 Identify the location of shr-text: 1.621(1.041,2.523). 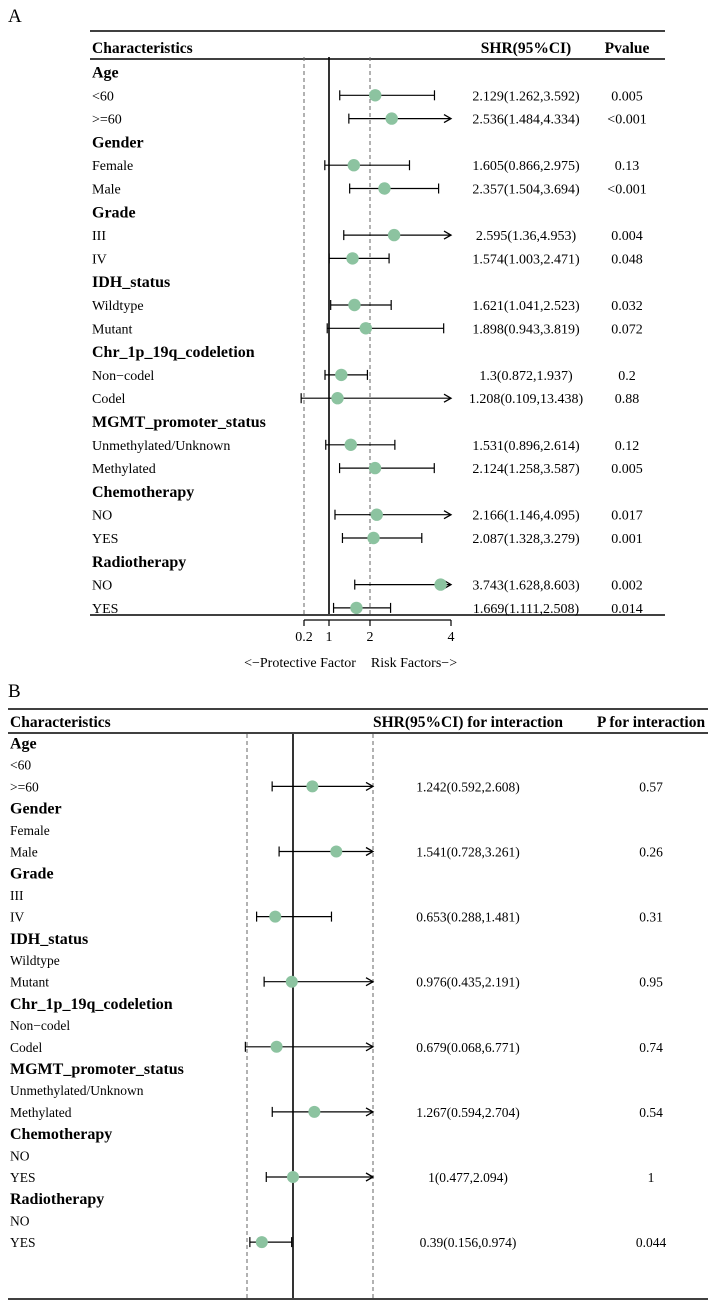
(526, 306).